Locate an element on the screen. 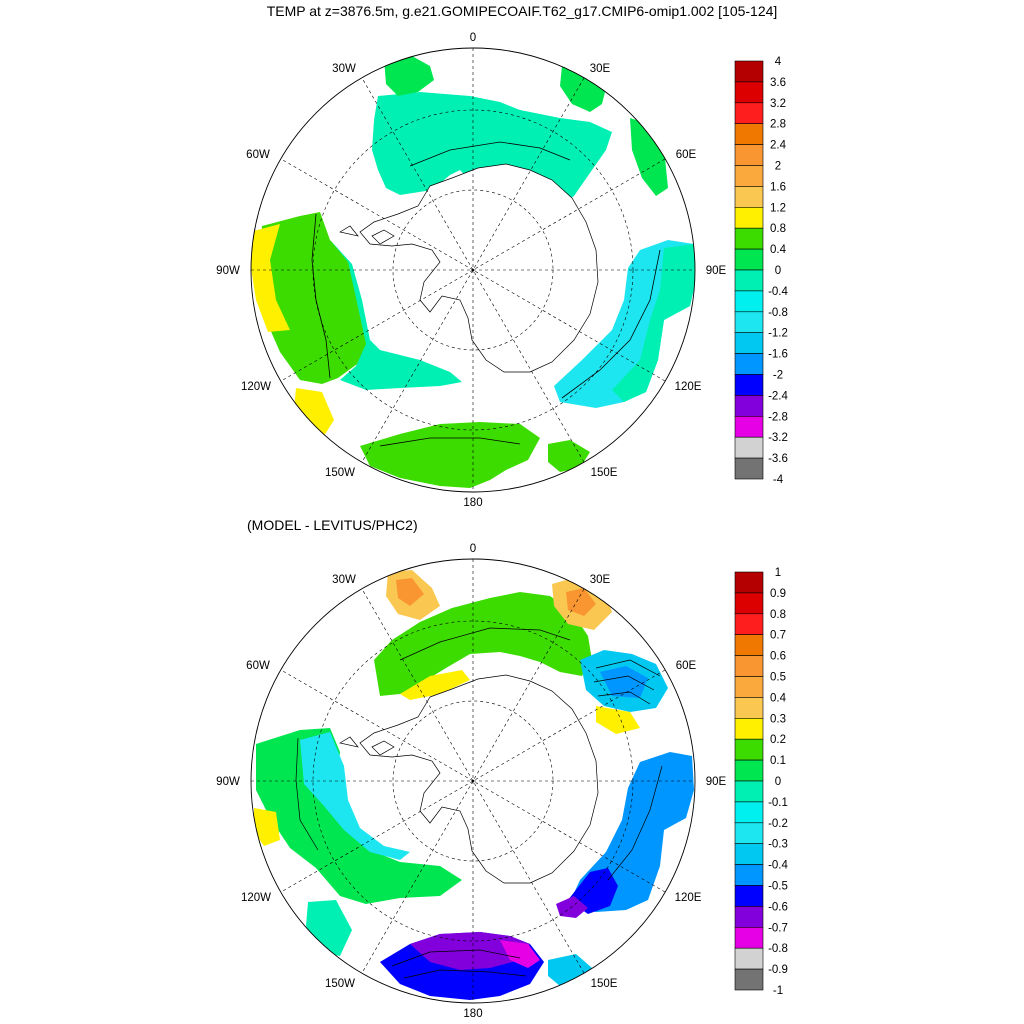  meridian2-30e-150w is located at coordinates (473, 781).